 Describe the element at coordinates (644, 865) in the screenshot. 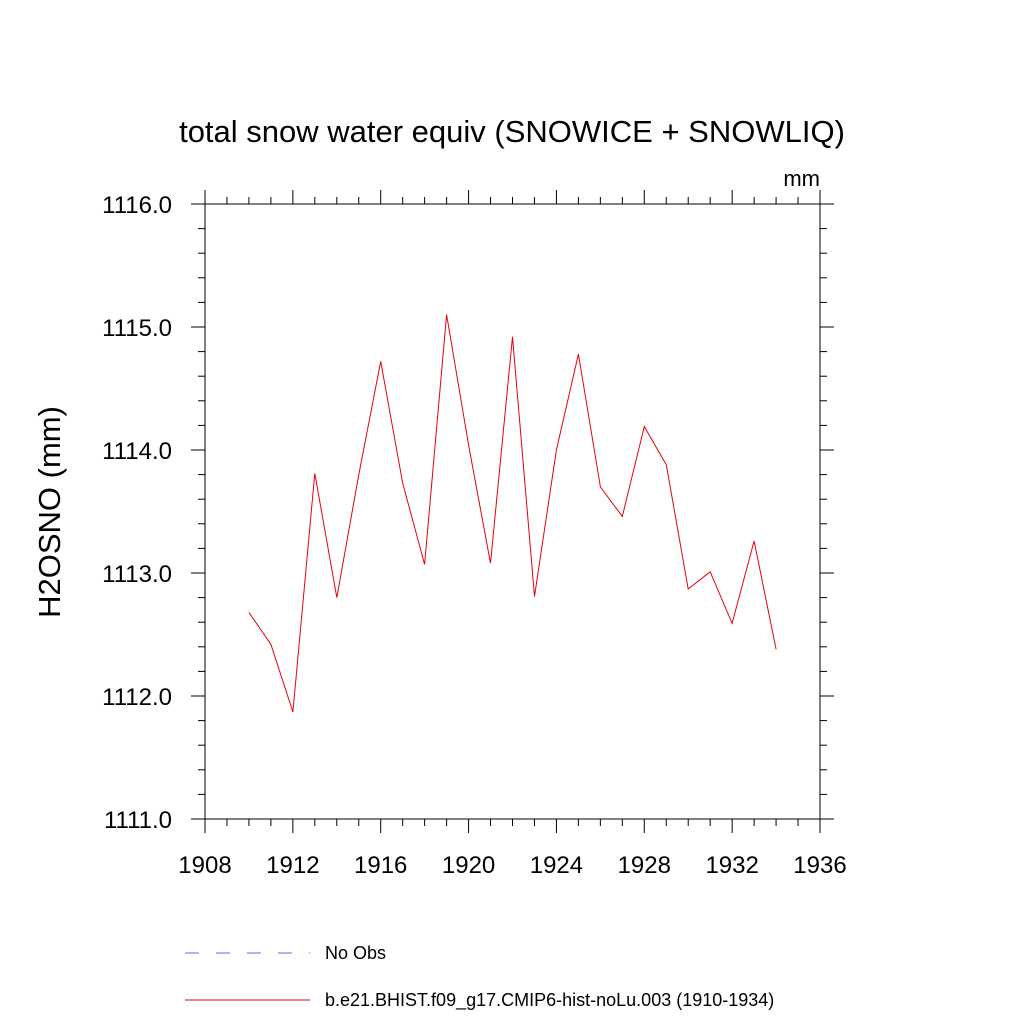

I see `x-tick-label: 1928` at that location.